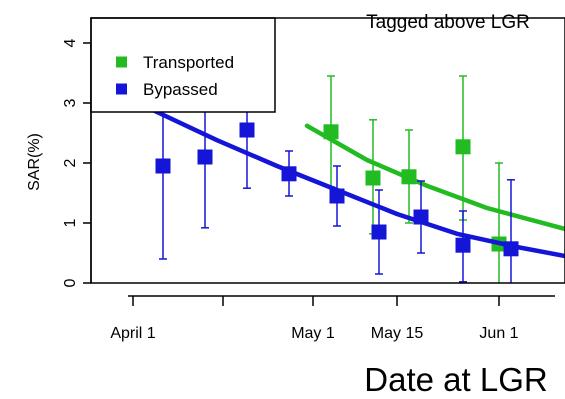 The width and height of the screenshot is (565, 399). I want to click on legend: Transported Bypassed, so click(183, 65).